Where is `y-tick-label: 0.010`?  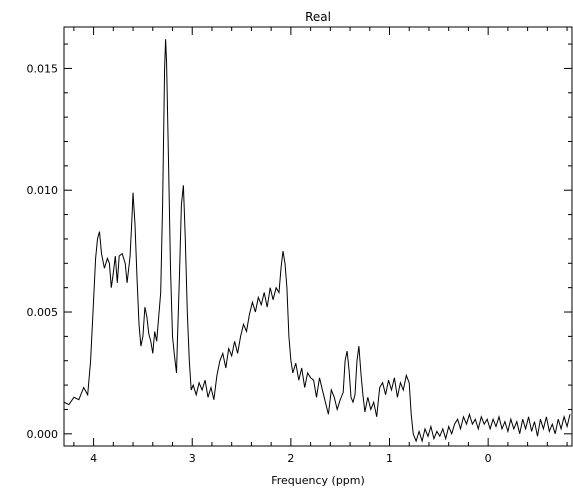 y-tick-label: 0.010 is located at coordinates (43, 190).